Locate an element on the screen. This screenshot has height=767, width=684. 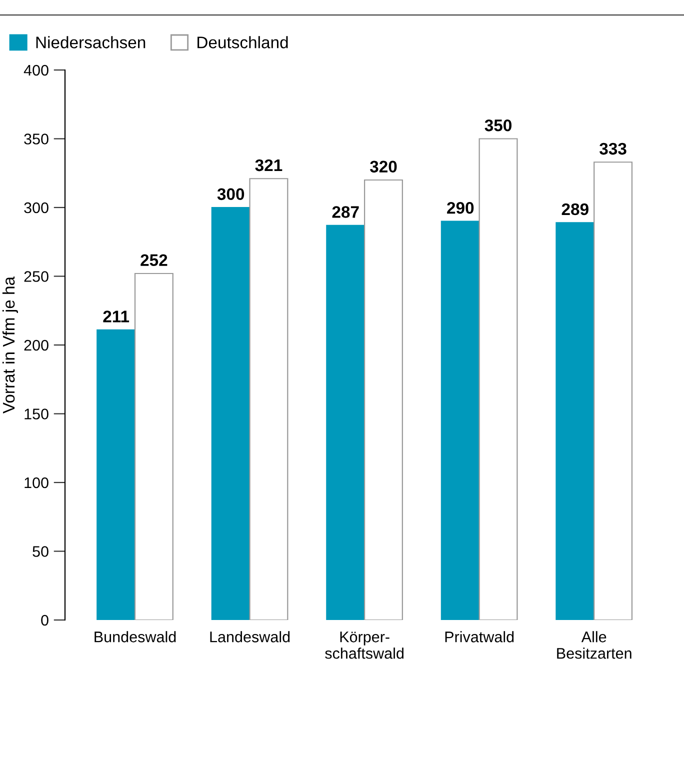
x-tick-label: Privatwald is located at coordinates (479, 636).